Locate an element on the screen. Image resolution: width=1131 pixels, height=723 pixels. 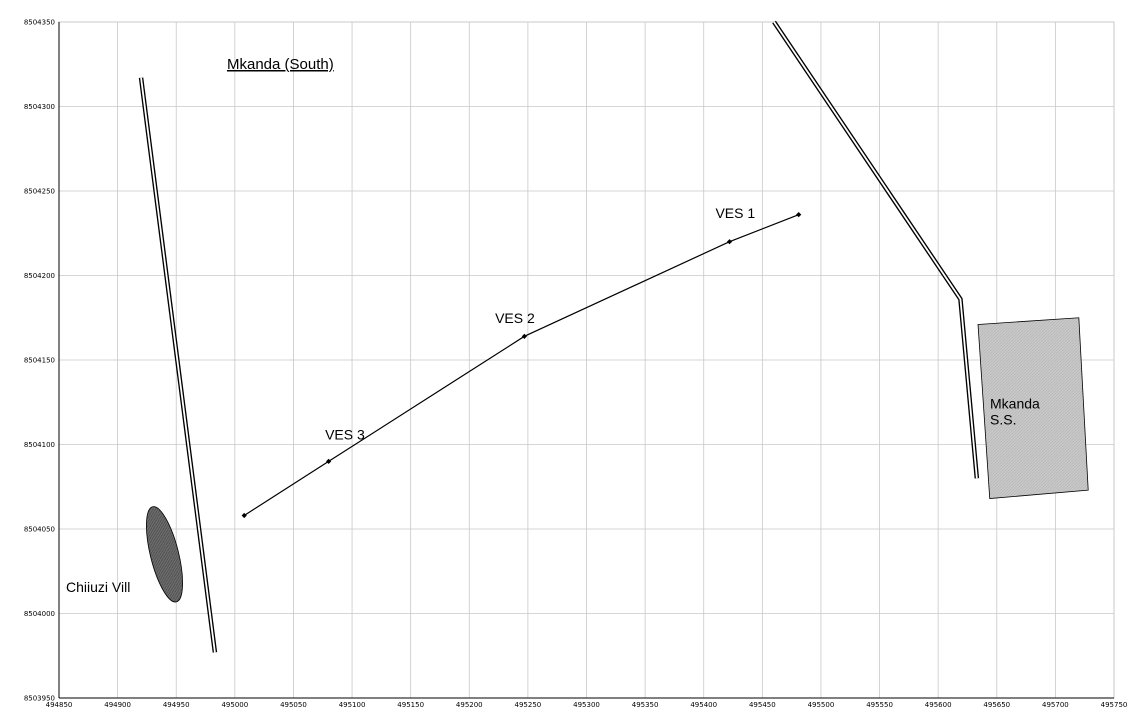
school-area is located at coordinates (1033, 408).